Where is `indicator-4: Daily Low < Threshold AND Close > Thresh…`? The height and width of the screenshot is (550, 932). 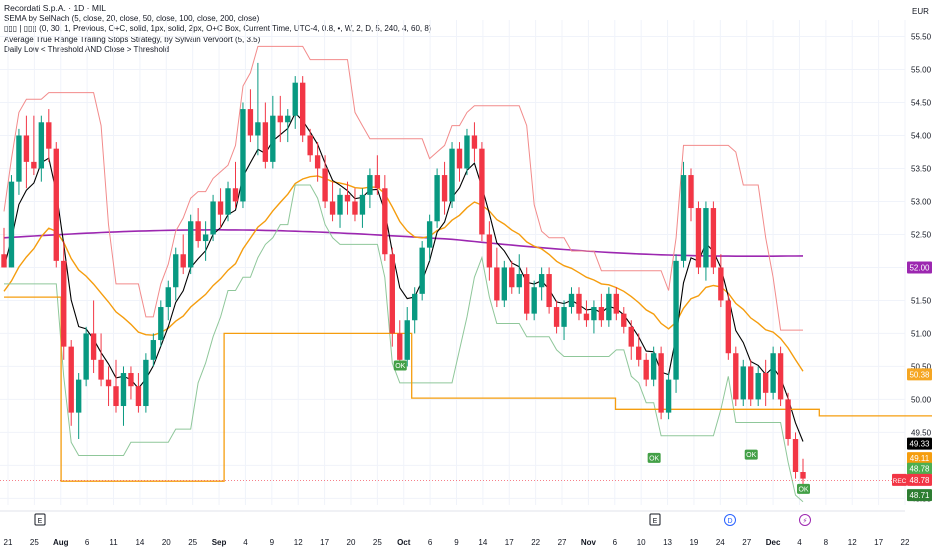
indicator-4: Daily Low < Threshold AND Close > Thresh… is located at coordinates (87, 49).